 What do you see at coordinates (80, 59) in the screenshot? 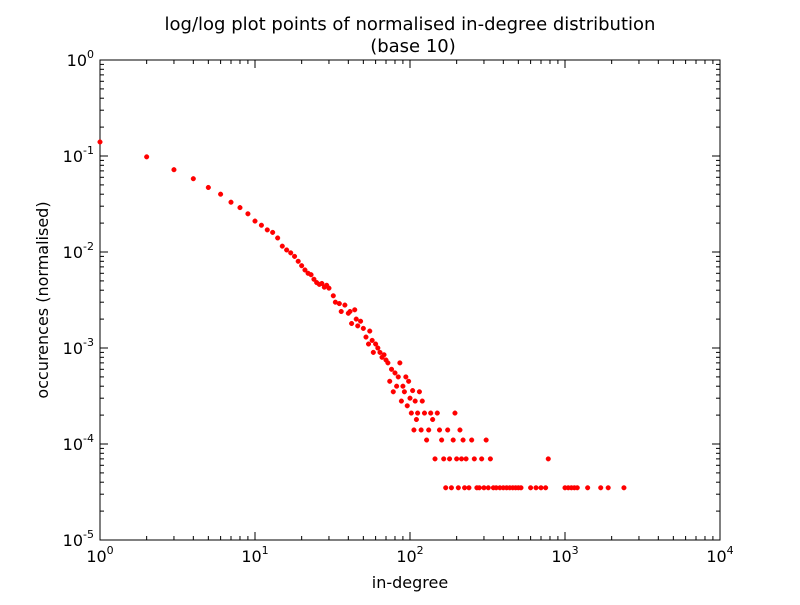
I see `y-tick-label: 10⁰` at bounding box center [80, 59].